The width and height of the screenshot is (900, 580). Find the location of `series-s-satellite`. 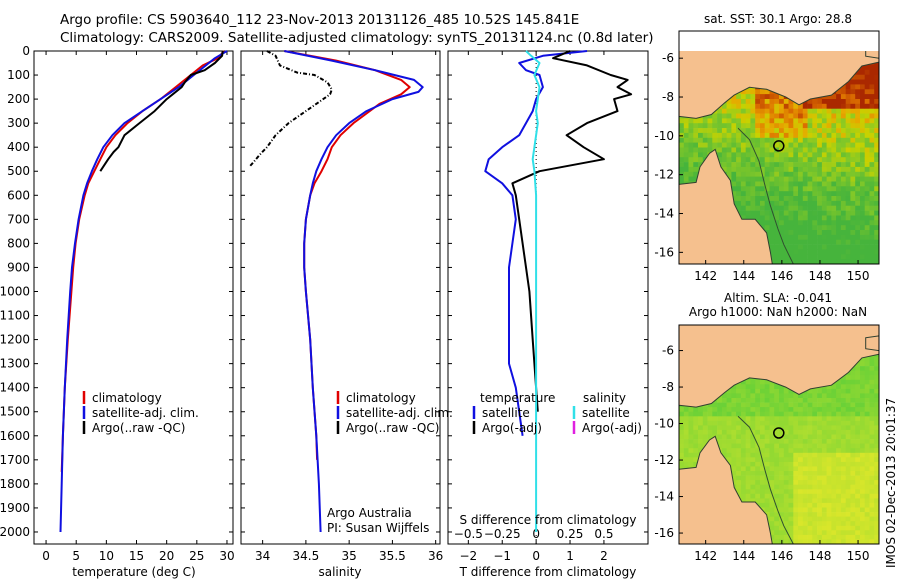

series-s-satellite is located at coordinates (533, 291).